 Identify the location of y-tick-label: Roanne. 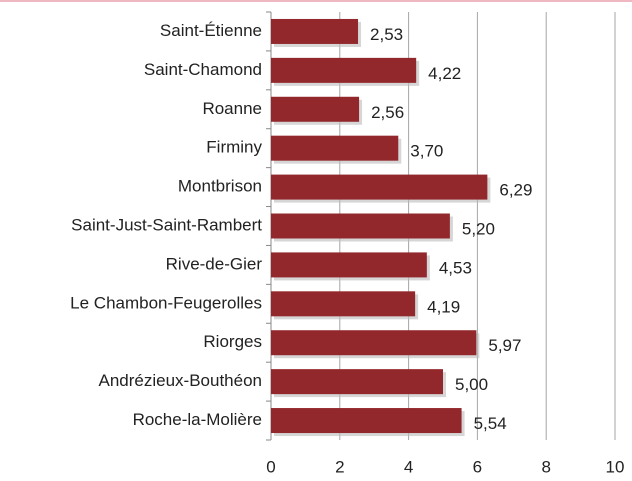
(232, 108).